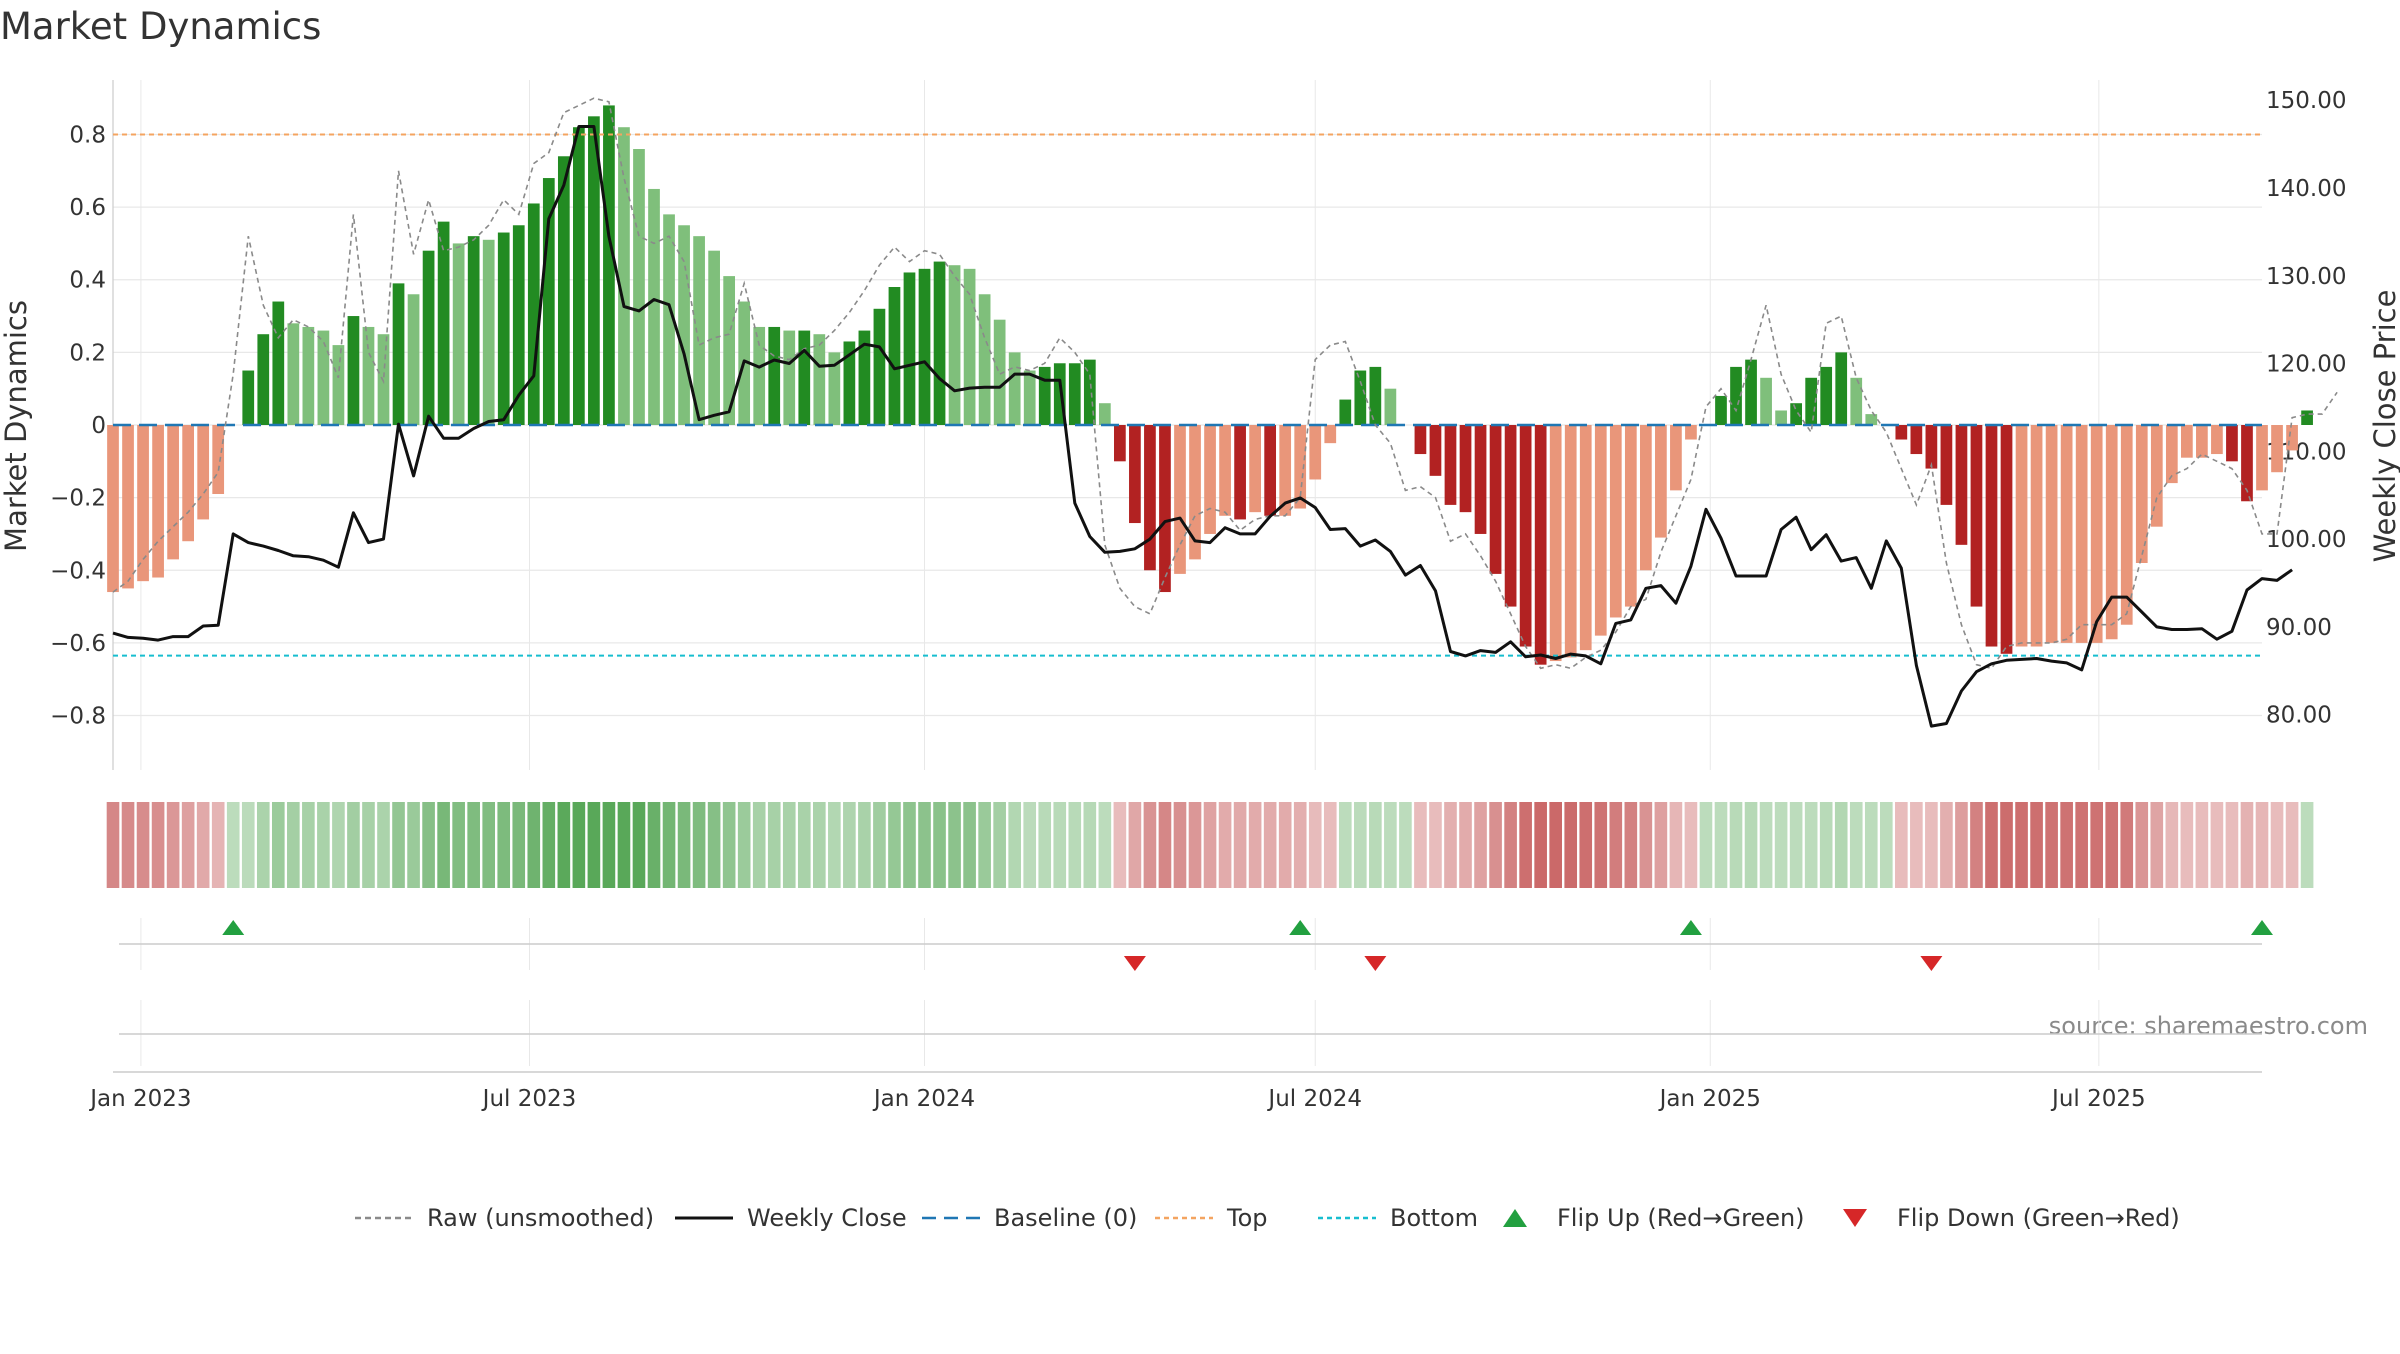 This screenshot has width=2400, height=1354. I want to click on legend-item: Top, so click(1211, 1218).